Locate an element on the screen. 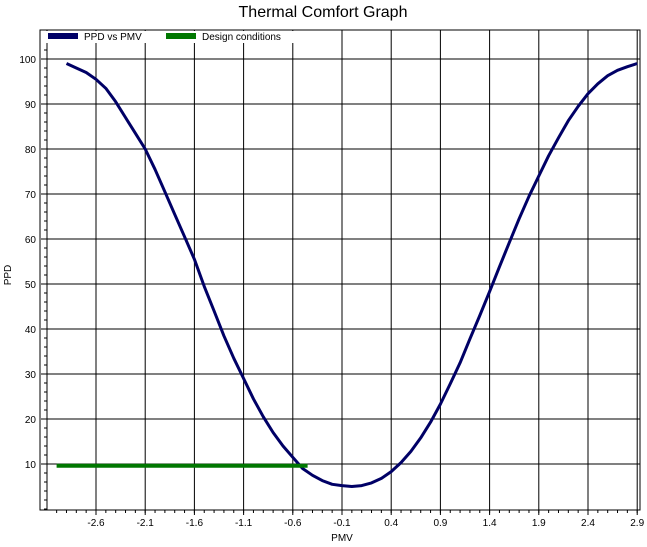 This screenshot has height=547, width=647. x-tick-label: 2.4 is located at coordinates (588, 523).